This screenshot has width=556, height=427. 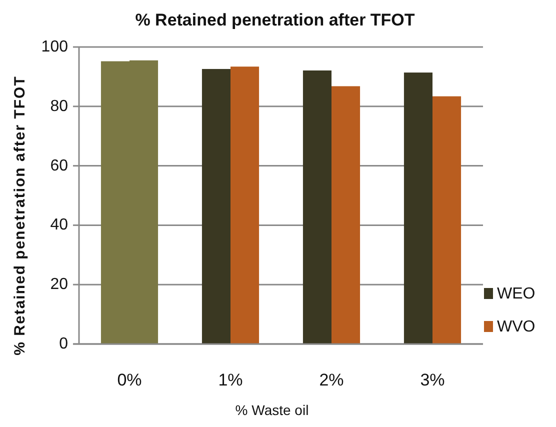 I want to click on y-tick-label: 80, so click(x=59, y=106).